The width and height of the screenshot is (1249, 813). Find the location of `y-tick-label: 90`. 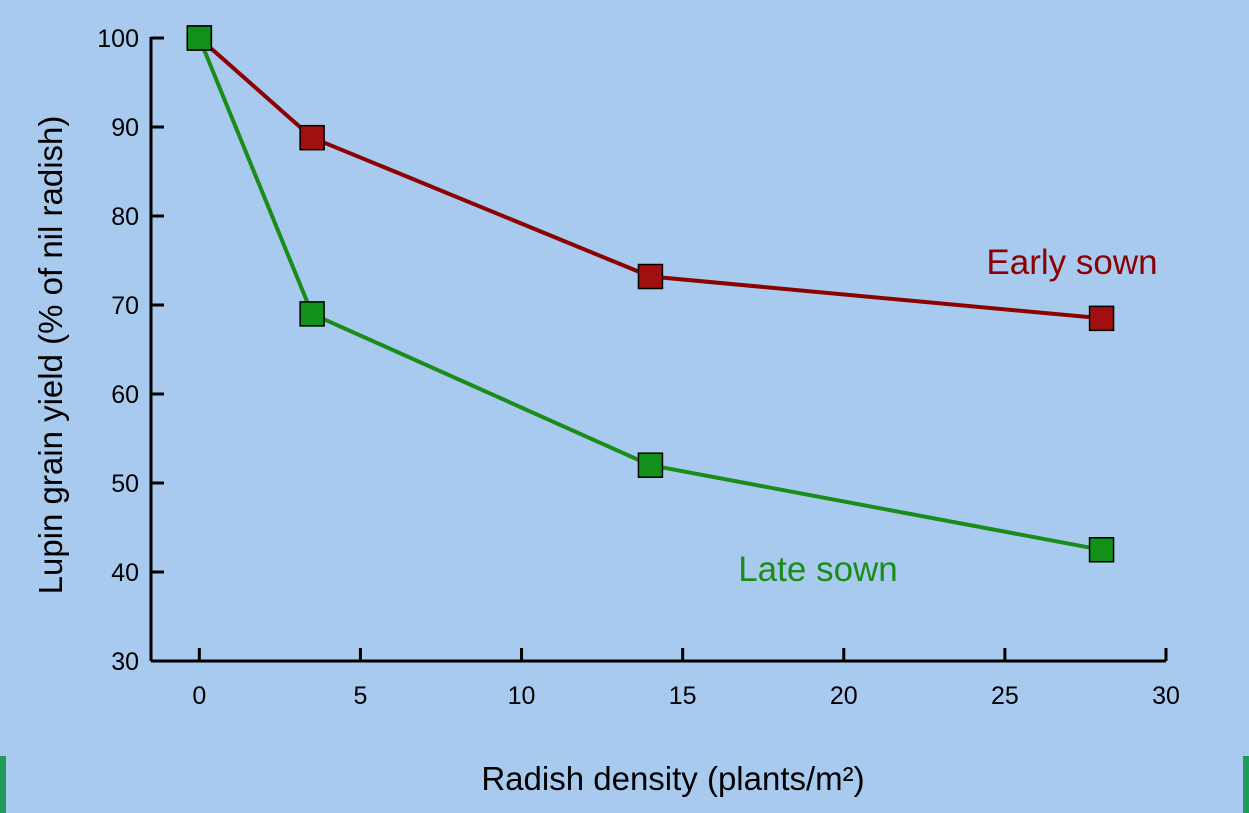

y-tick-label: 90 is located at coordinates (125, 128).